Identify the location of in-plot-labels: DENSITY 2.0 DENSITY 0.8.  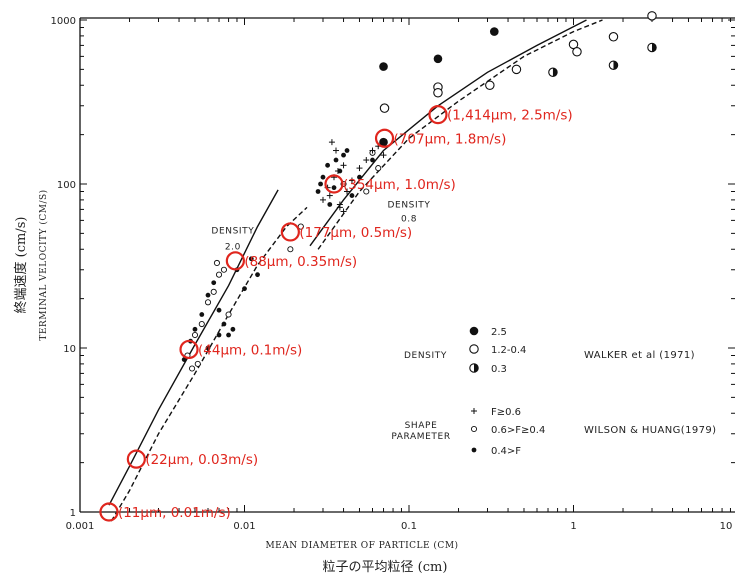
(321, 226).